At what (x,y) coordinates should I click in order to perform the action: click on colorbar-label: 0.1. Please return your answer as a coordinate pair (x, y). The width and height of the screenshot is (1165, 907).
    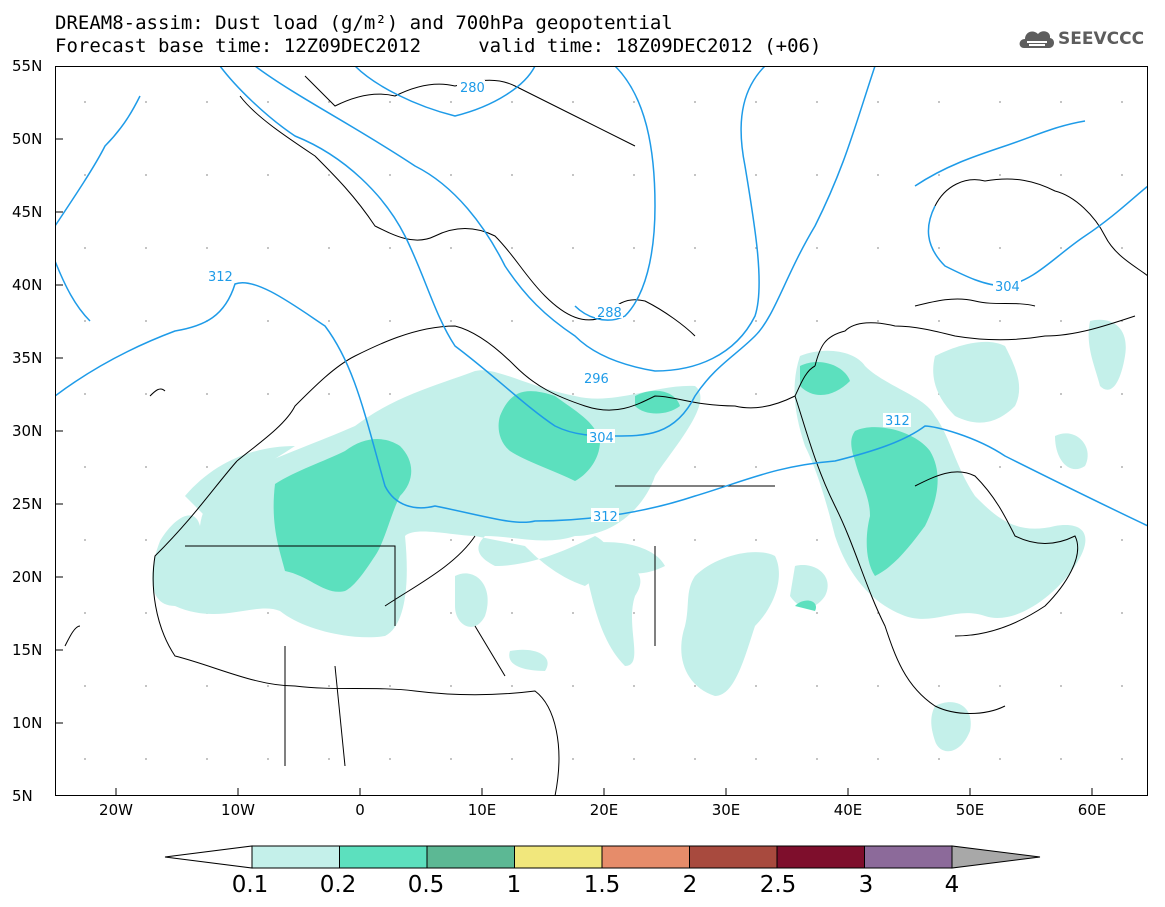
    Looking at the image, I should click on (250, 885).